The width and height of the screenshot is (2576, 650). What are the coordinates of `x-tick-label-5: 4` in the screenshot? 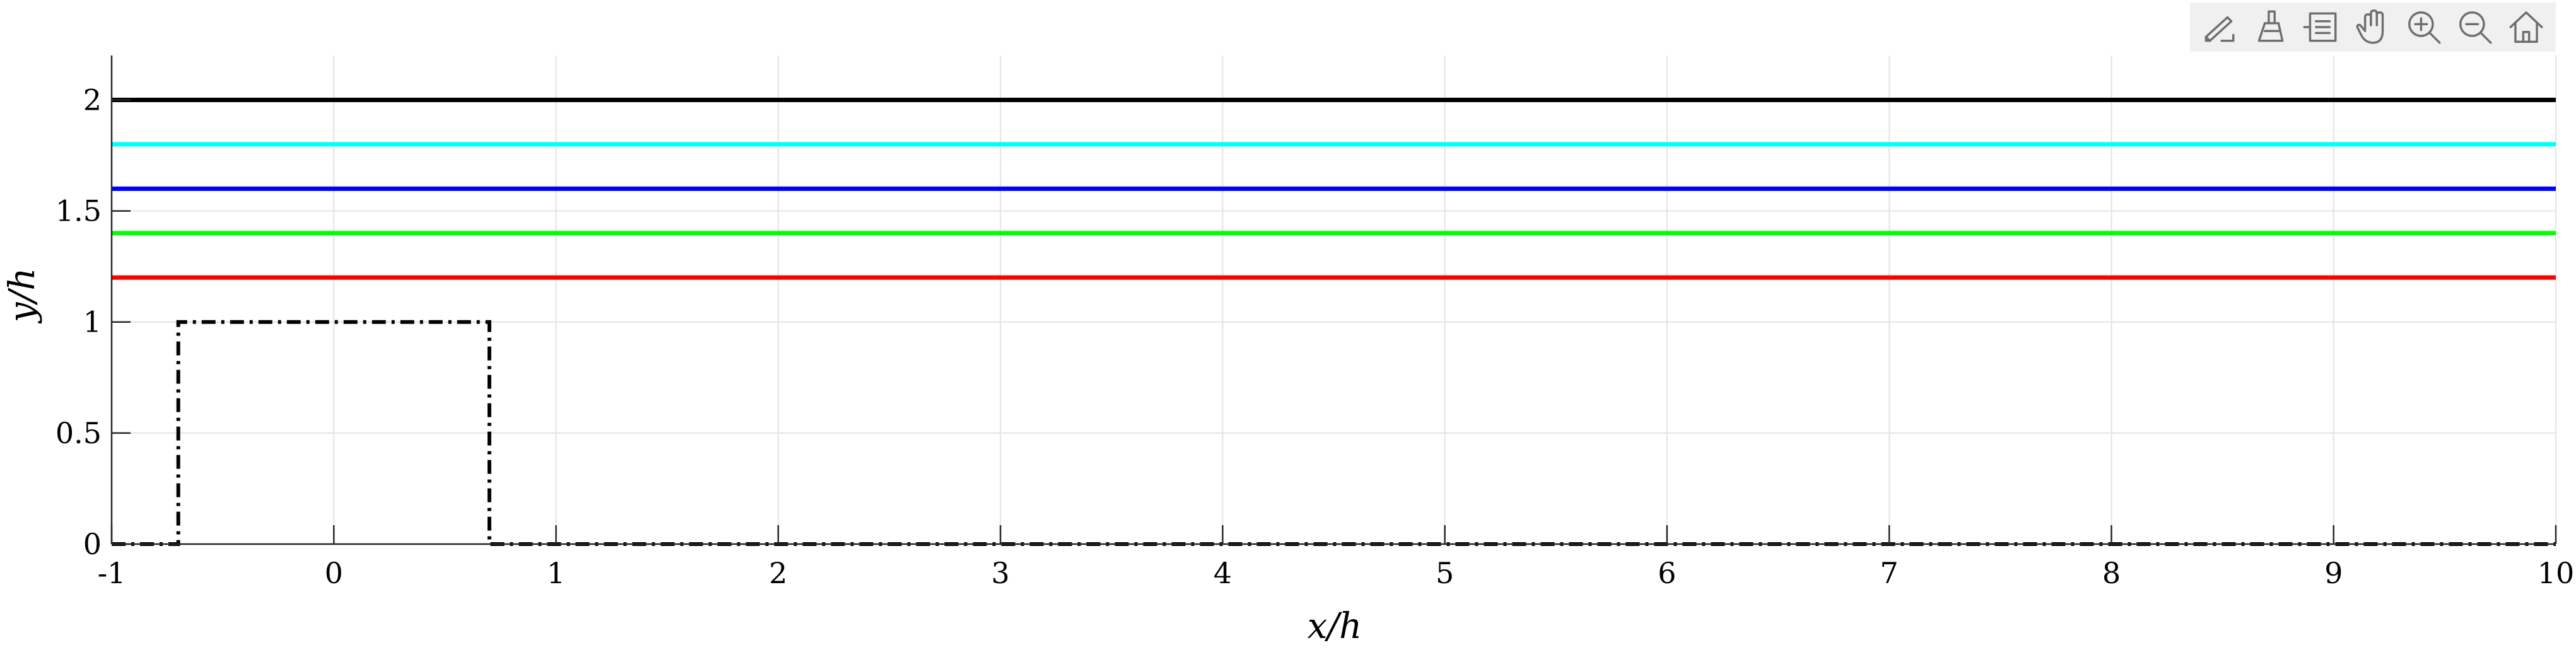 It's located at (1223, 573).